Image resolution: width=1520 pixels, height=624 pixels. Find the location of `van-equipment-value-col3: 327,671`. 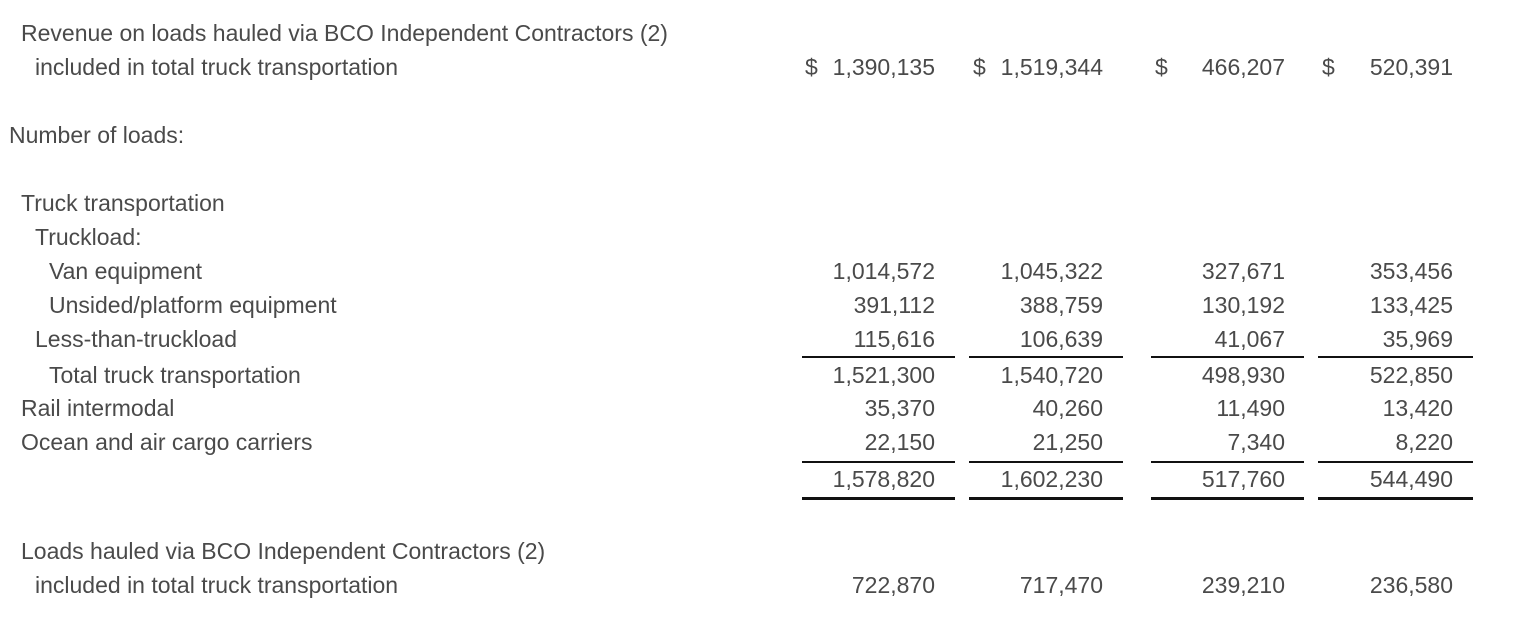

van-equipment-value-col3: 327,671 is located at coordinates (1243, 271).